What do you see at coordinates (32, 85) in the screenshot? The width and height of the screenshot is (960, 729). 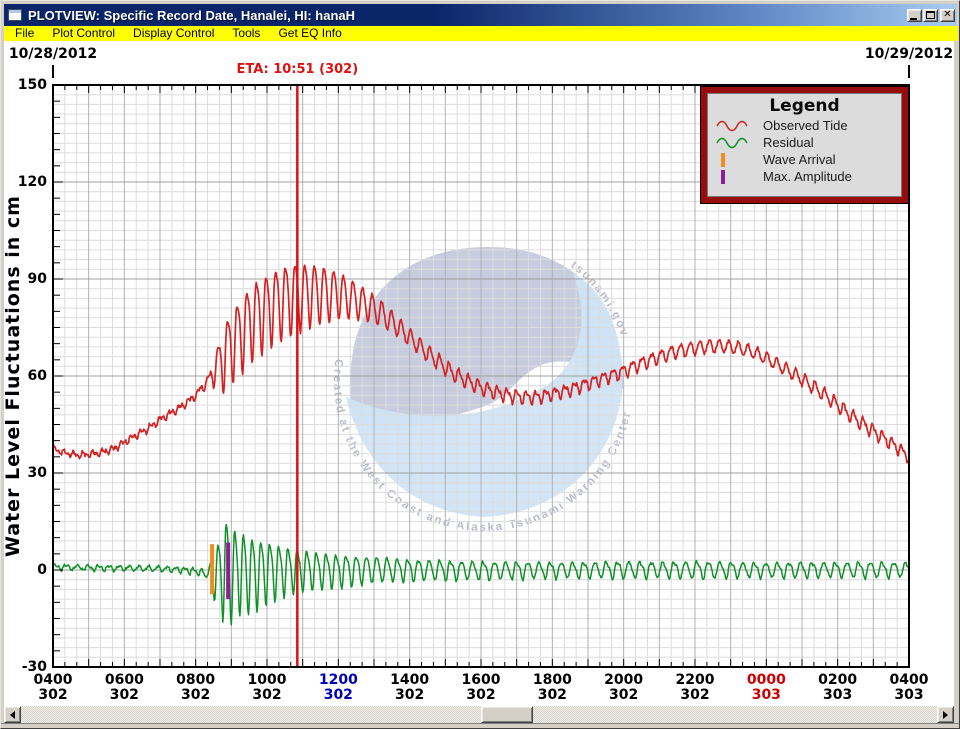 I see `y-tick-label: 150` at bounding box center [32, 85].